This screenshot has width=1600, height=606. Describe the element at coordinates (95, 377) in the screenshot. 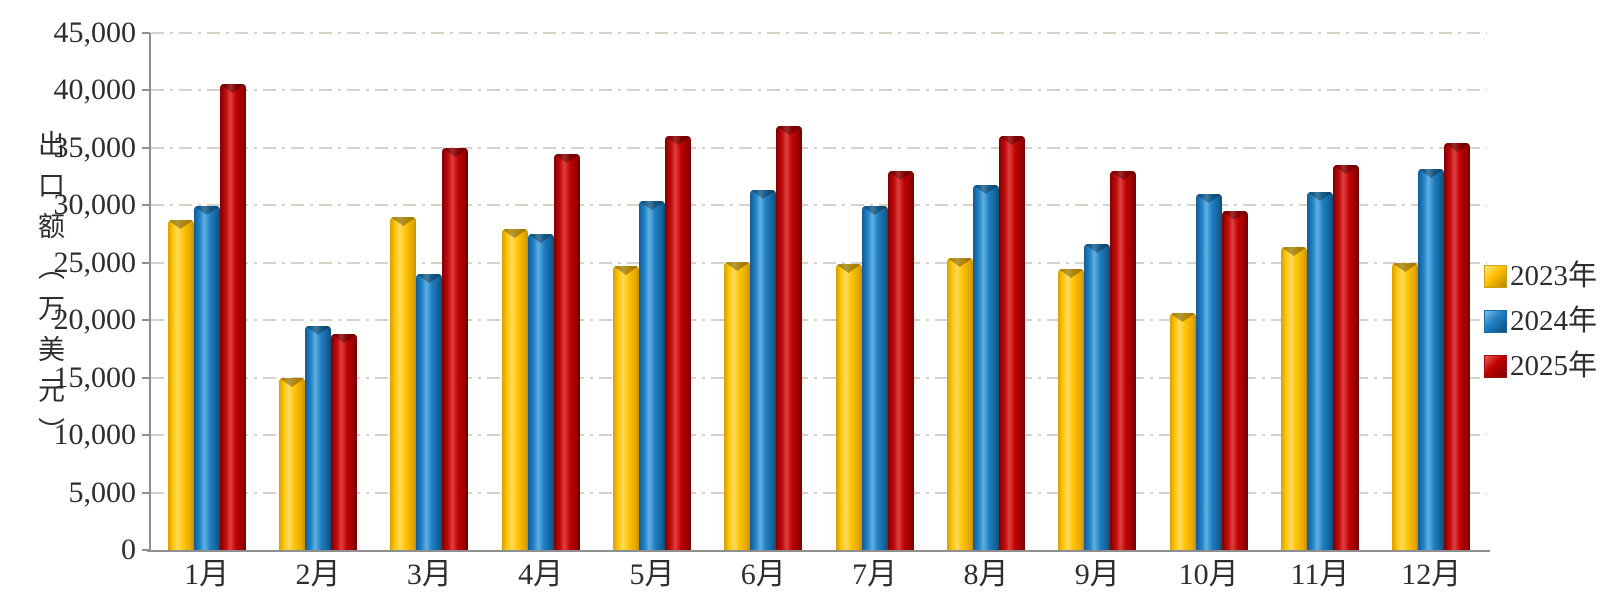

I see `y-tick-label: 15,000` at that location.